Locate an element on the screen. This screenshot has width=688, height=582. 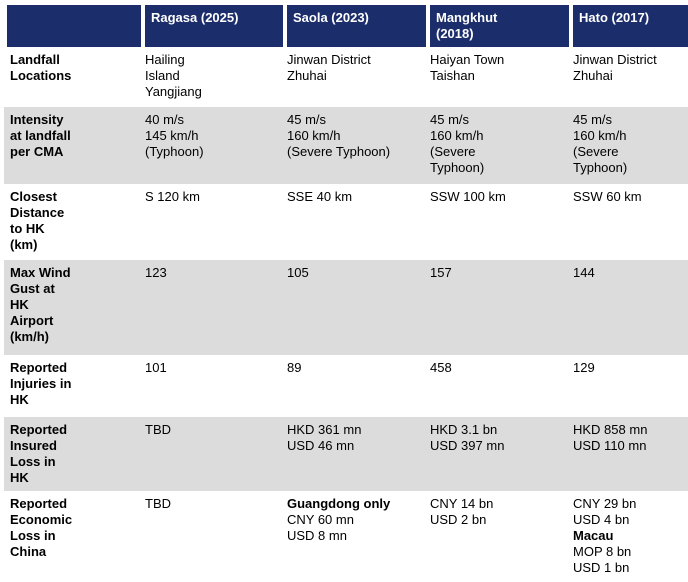
cell-line: USD 110 mn is located at coordinates (610, 445).